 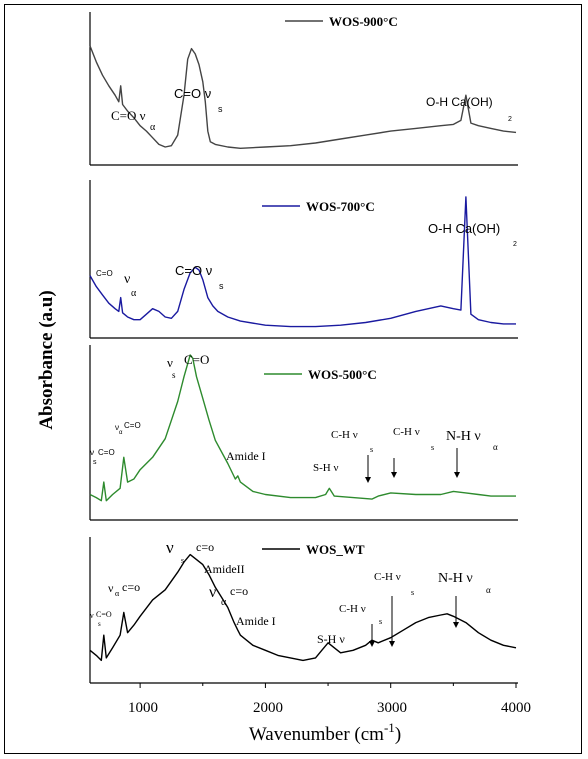 What do you see at coordinates (46, 359) in the screenshot?
I see `y-axis-label: Absorbance (a.u)` at bounding box center [46, 359].